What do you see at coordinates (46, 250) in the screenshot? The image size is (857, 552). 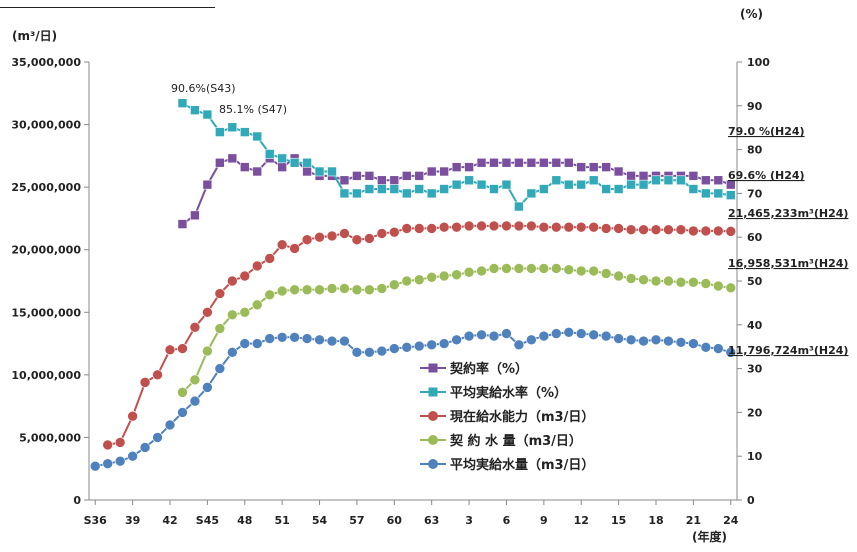 I see `left-tick-label: 20,000,000` at bounding box center [46, 250].